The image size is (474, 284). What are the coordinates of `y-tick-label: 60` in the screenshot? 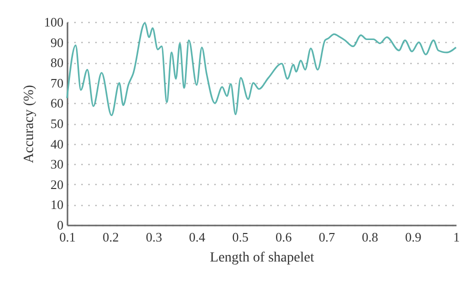 It's located at (57, 103).